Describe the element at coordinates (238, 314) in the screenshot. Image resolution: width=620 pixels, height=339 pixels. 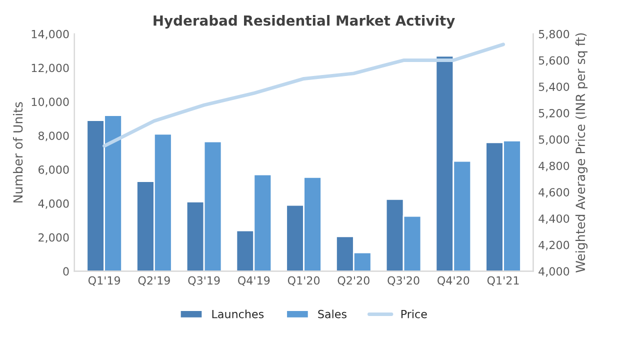
I see `legend-label: Launches` at that location.